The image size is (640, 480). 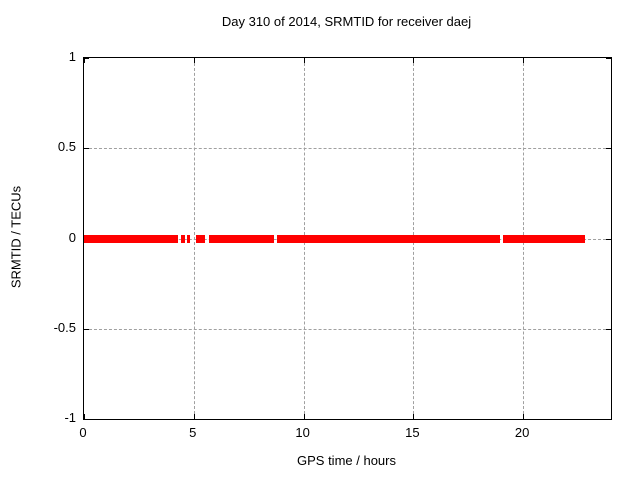 What do you see at coordinates (412, 432) in the screenshot?
I see `x-tick-label: 15` at bounding box center [412, 432].